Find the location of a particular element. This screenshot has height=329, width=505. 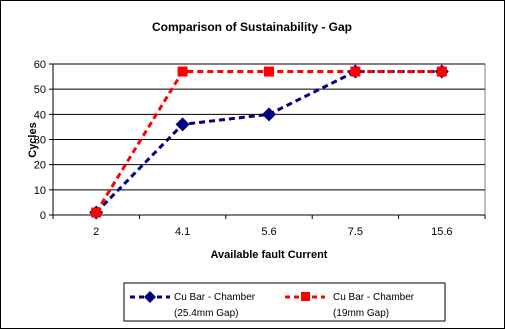

y-tick-label: 40 is located at coordinates (40, 115).